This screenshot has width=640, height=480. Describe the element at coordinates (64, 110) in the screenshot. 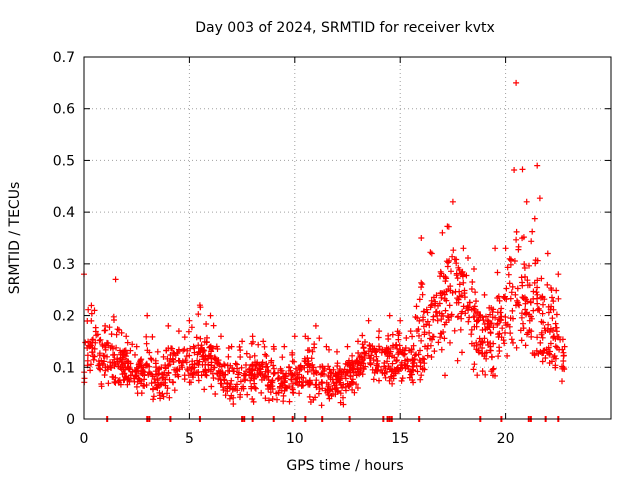

I see `y-tick-label: 0.6` at that location.